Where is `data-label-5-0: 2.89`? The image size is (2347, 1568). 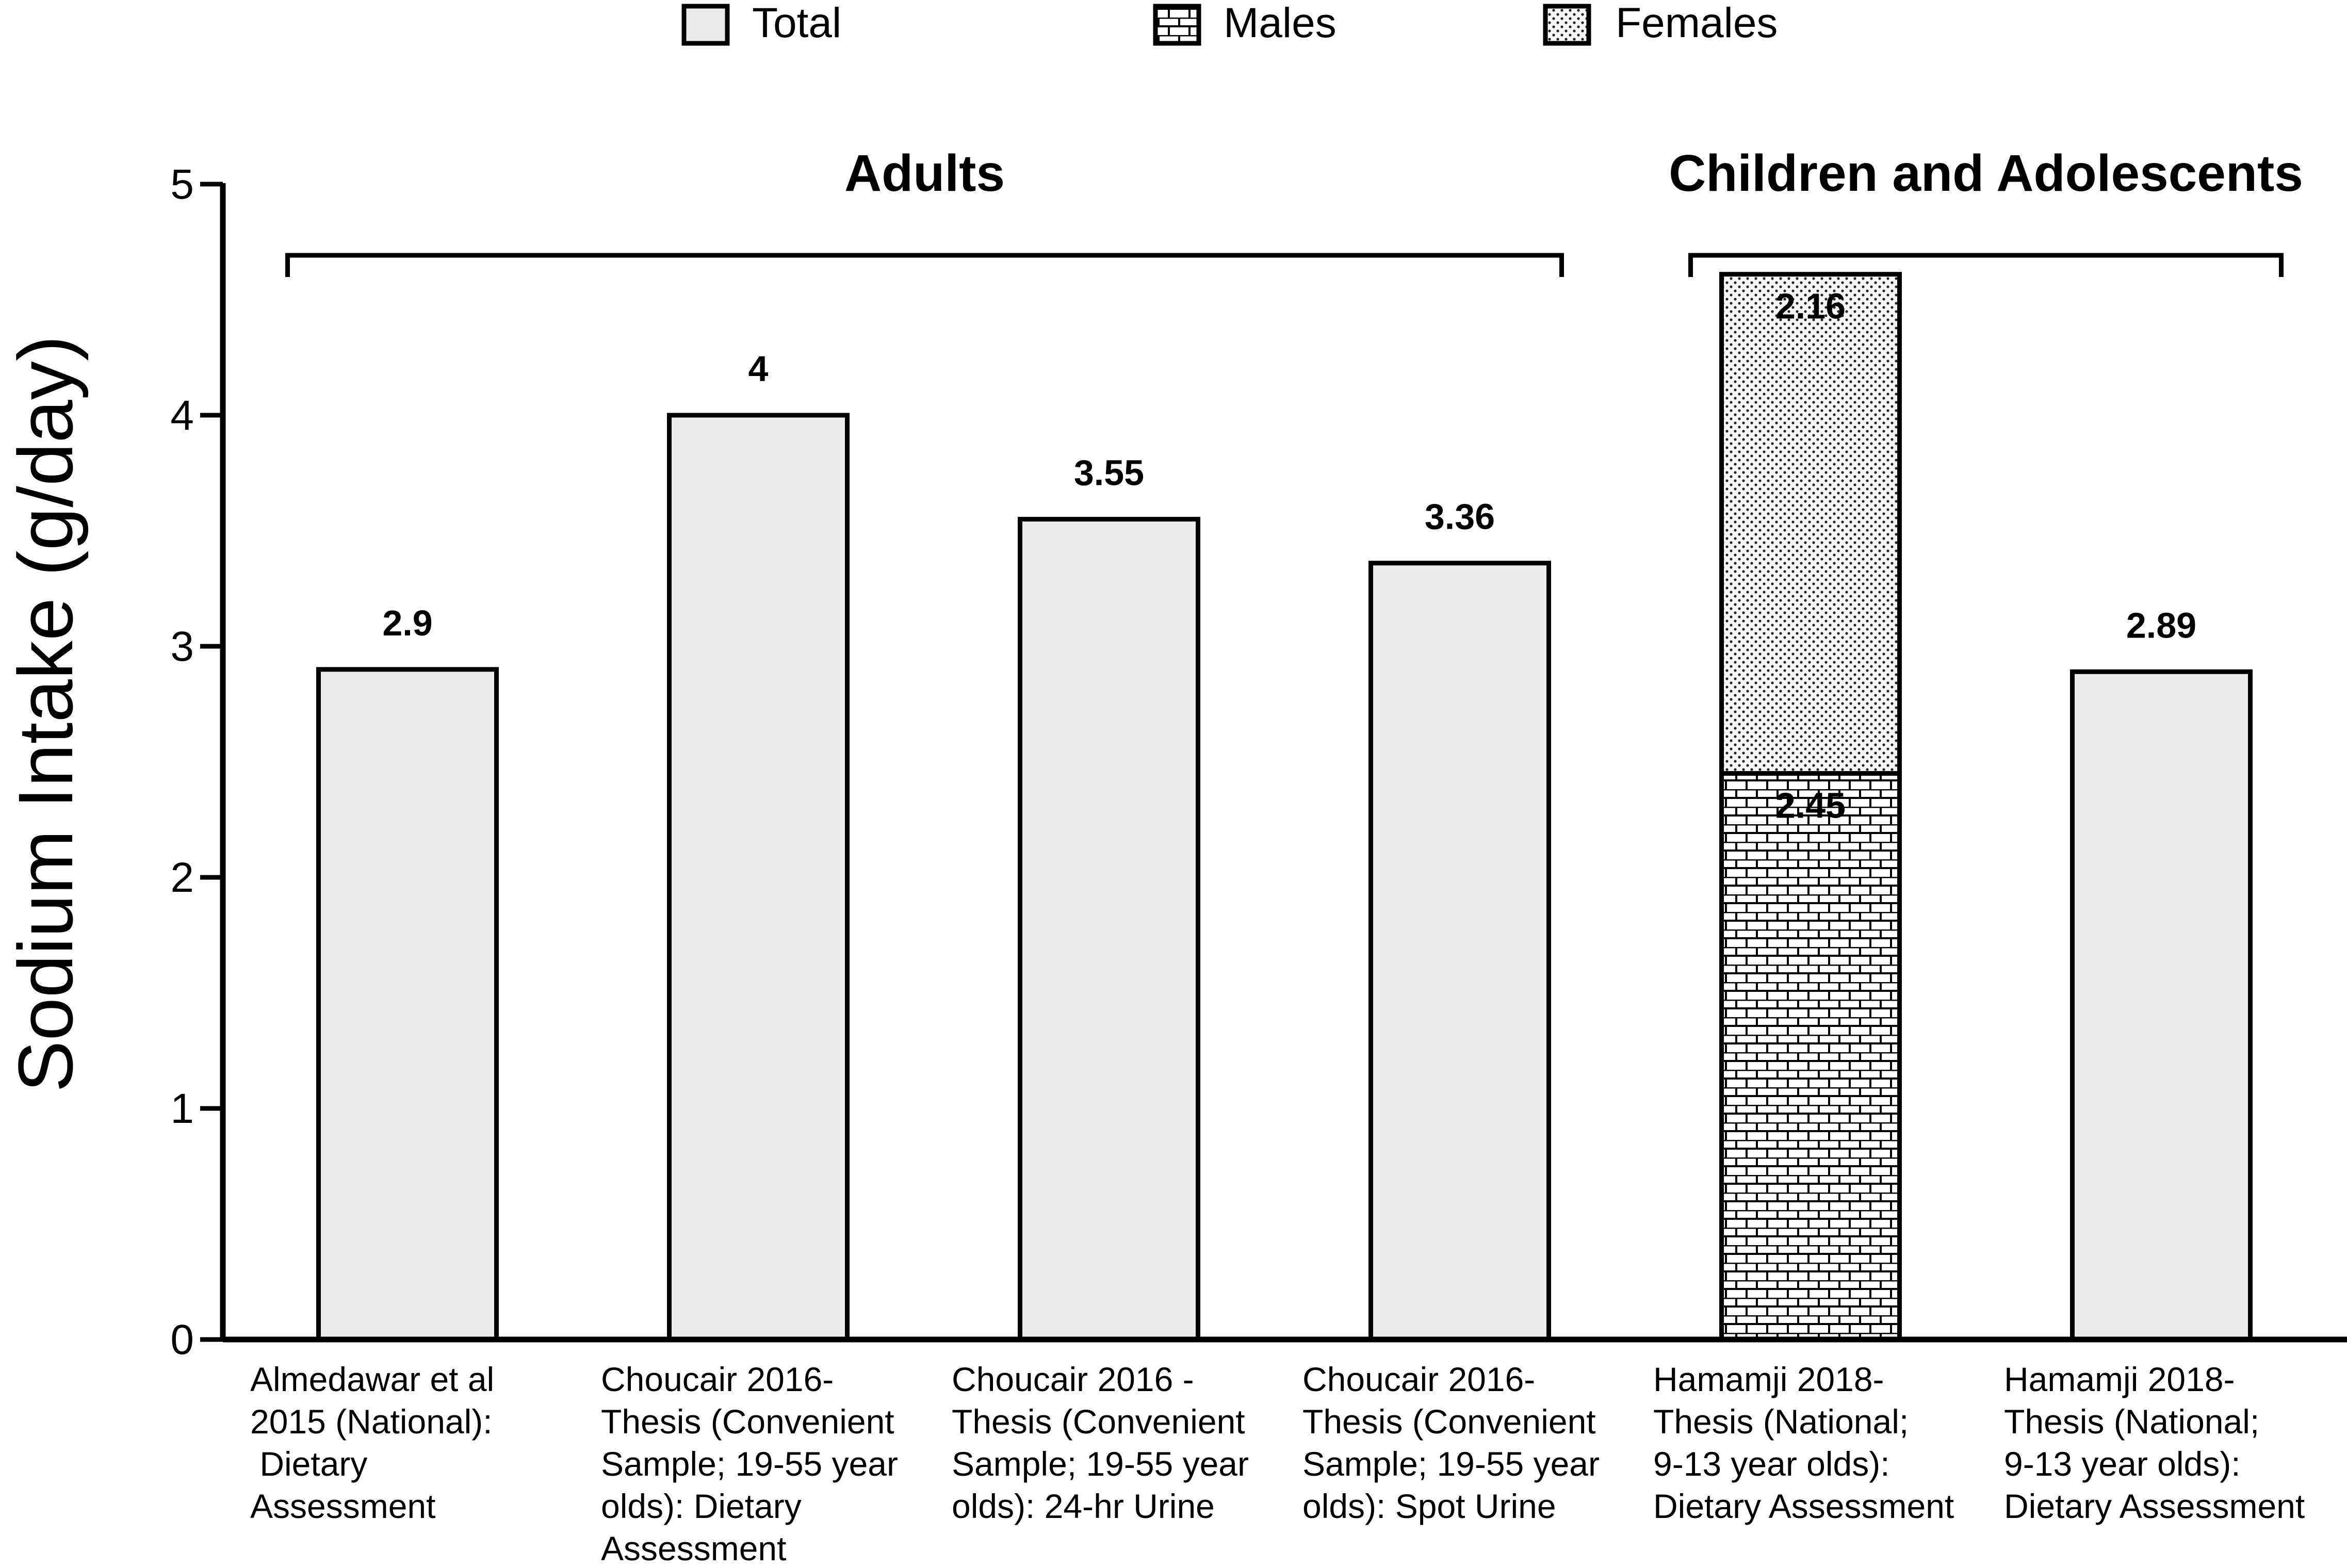 data-label-5-0: 2.89 is located at coordinates (2161, 625).